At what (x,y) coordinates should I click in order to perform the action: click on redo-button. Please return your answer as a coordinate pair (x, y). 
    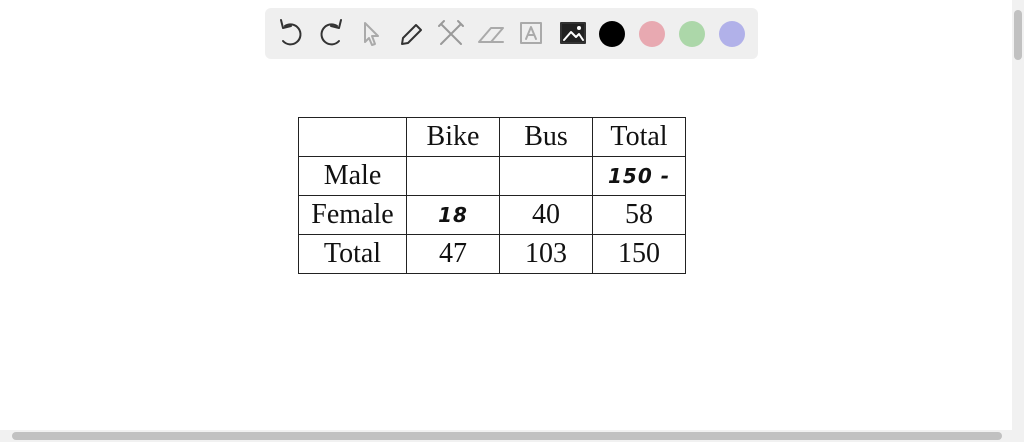
    Looking at the image, I should click on (331, 32).